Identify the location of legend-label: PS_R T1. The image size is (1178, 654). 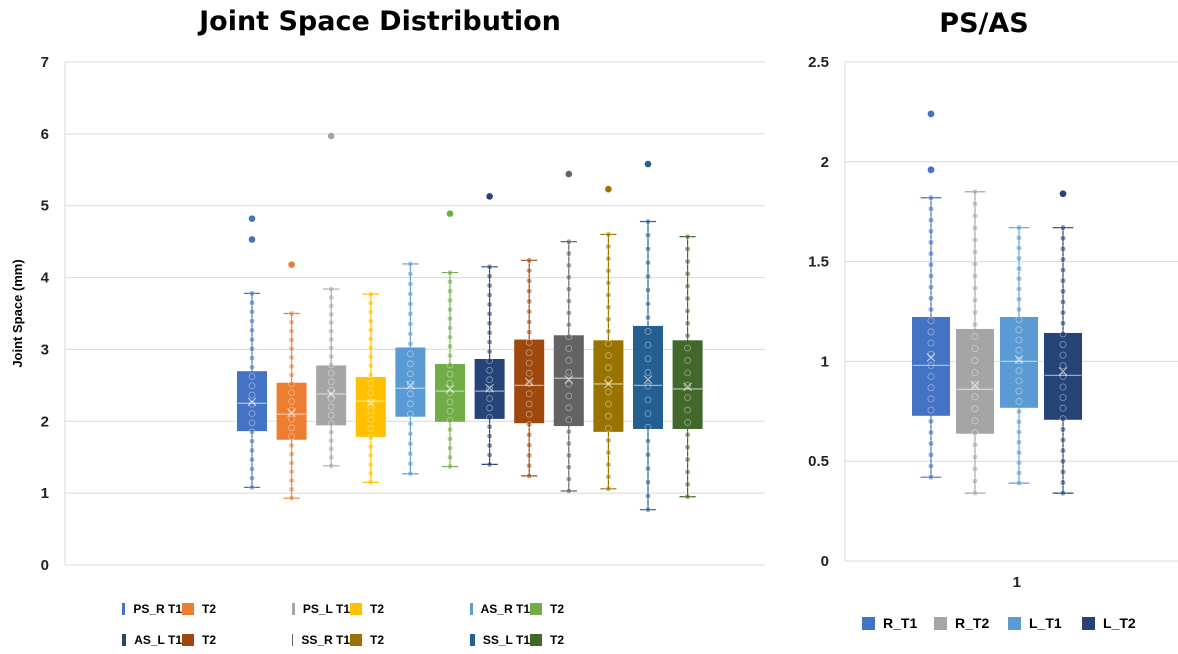
(157, 609).